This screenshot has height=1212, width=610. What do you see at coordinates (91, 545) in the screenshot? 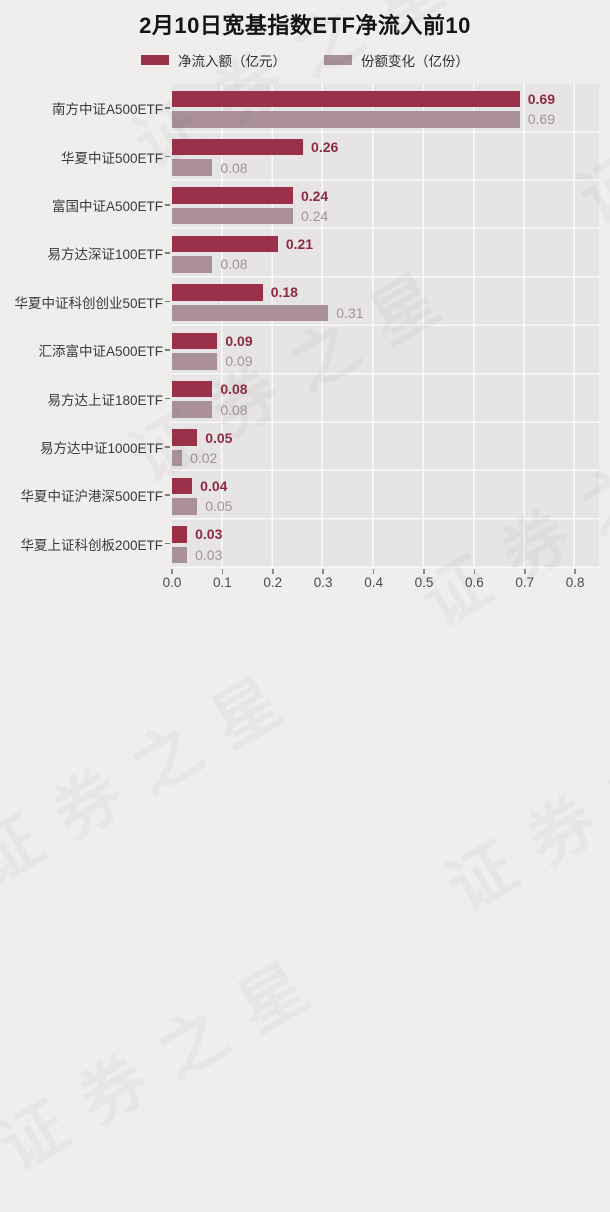
I see `category-label: 华夏上证科创板200ETF` at bounding box center [91, 545].